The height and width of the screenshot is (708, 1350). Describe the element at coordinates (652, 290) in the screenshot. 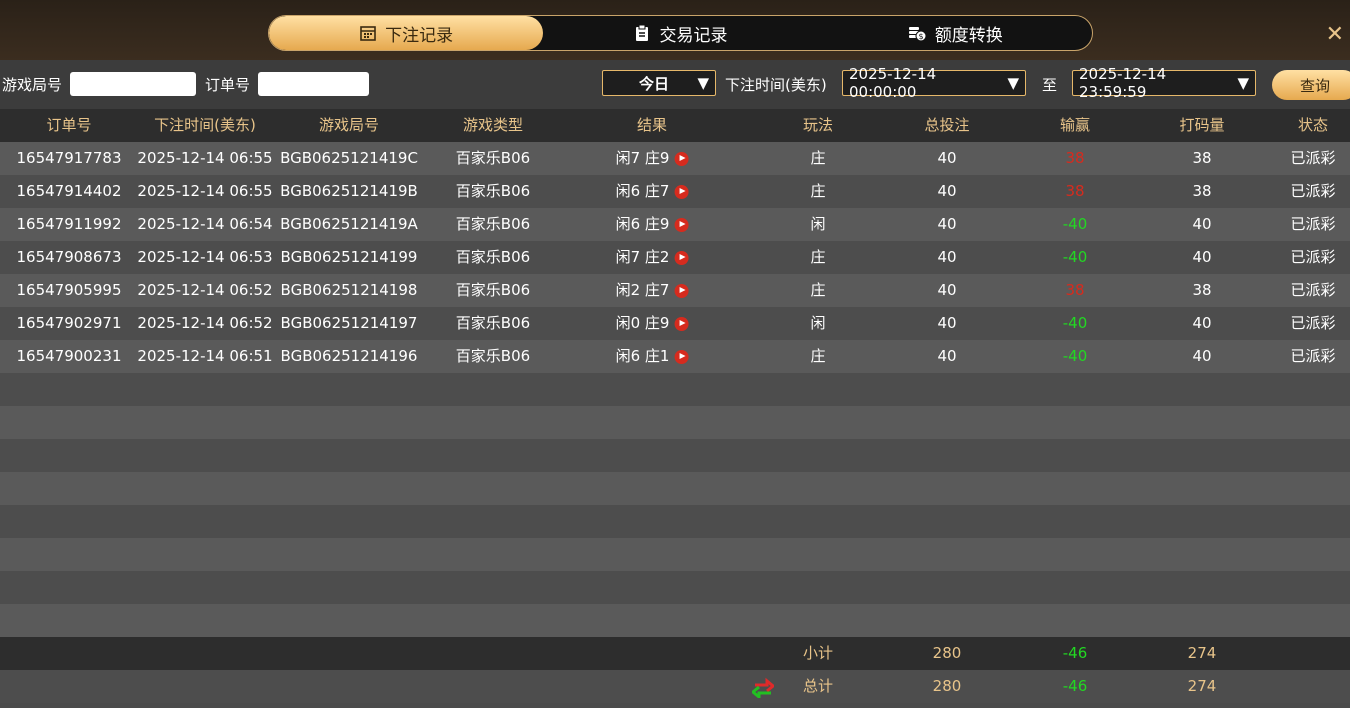

I see `table-cell: 闲2 庄7` at that location.